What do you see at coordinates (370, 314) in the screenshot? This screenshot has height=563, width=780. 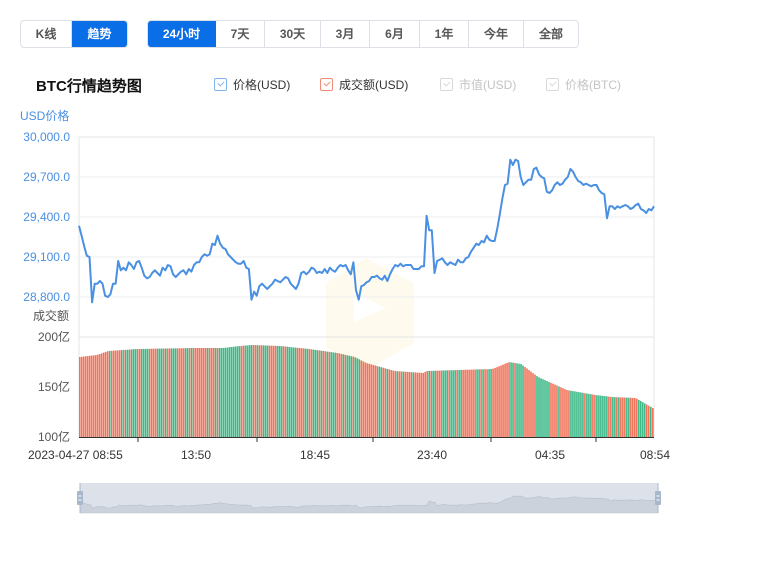 I see `watermark-logo-icon` at bounding box center [370, 314].